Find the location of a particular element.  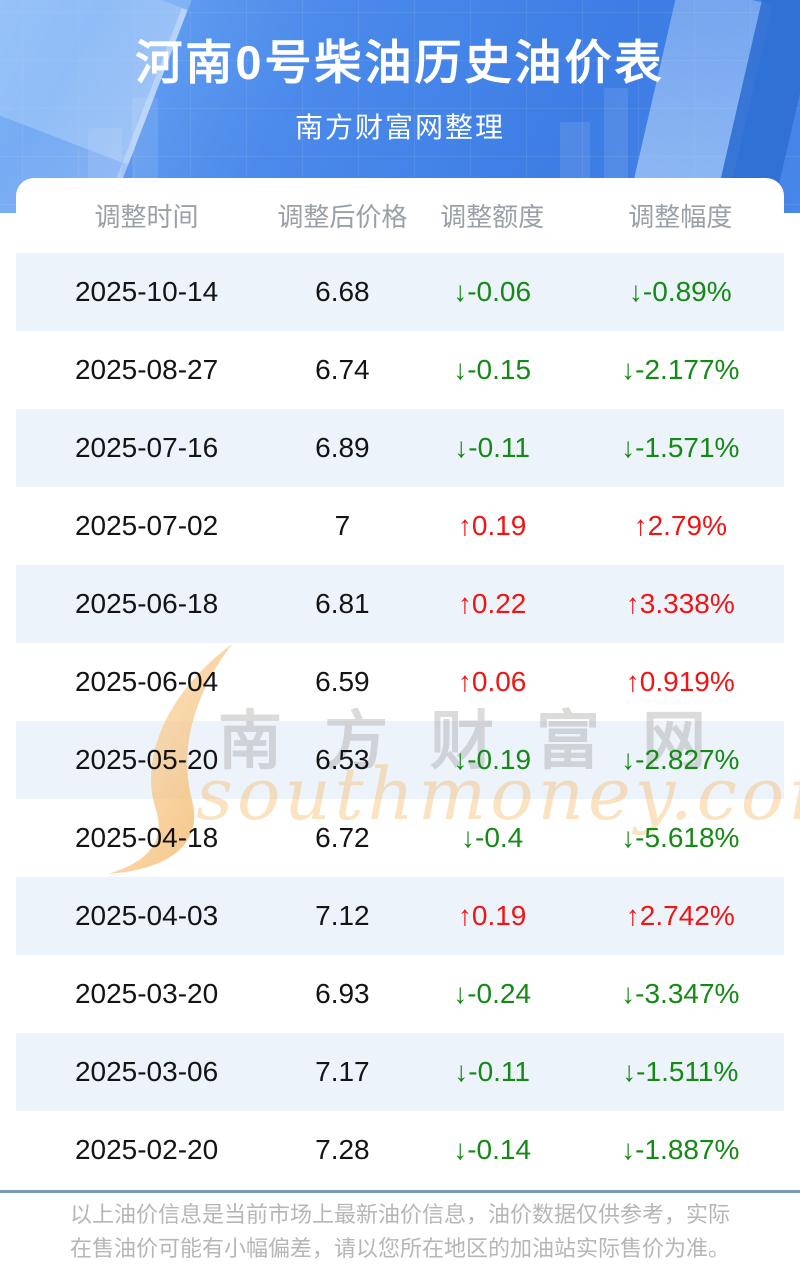

cell-price: 6.53 is located at coordinates (342, 759).